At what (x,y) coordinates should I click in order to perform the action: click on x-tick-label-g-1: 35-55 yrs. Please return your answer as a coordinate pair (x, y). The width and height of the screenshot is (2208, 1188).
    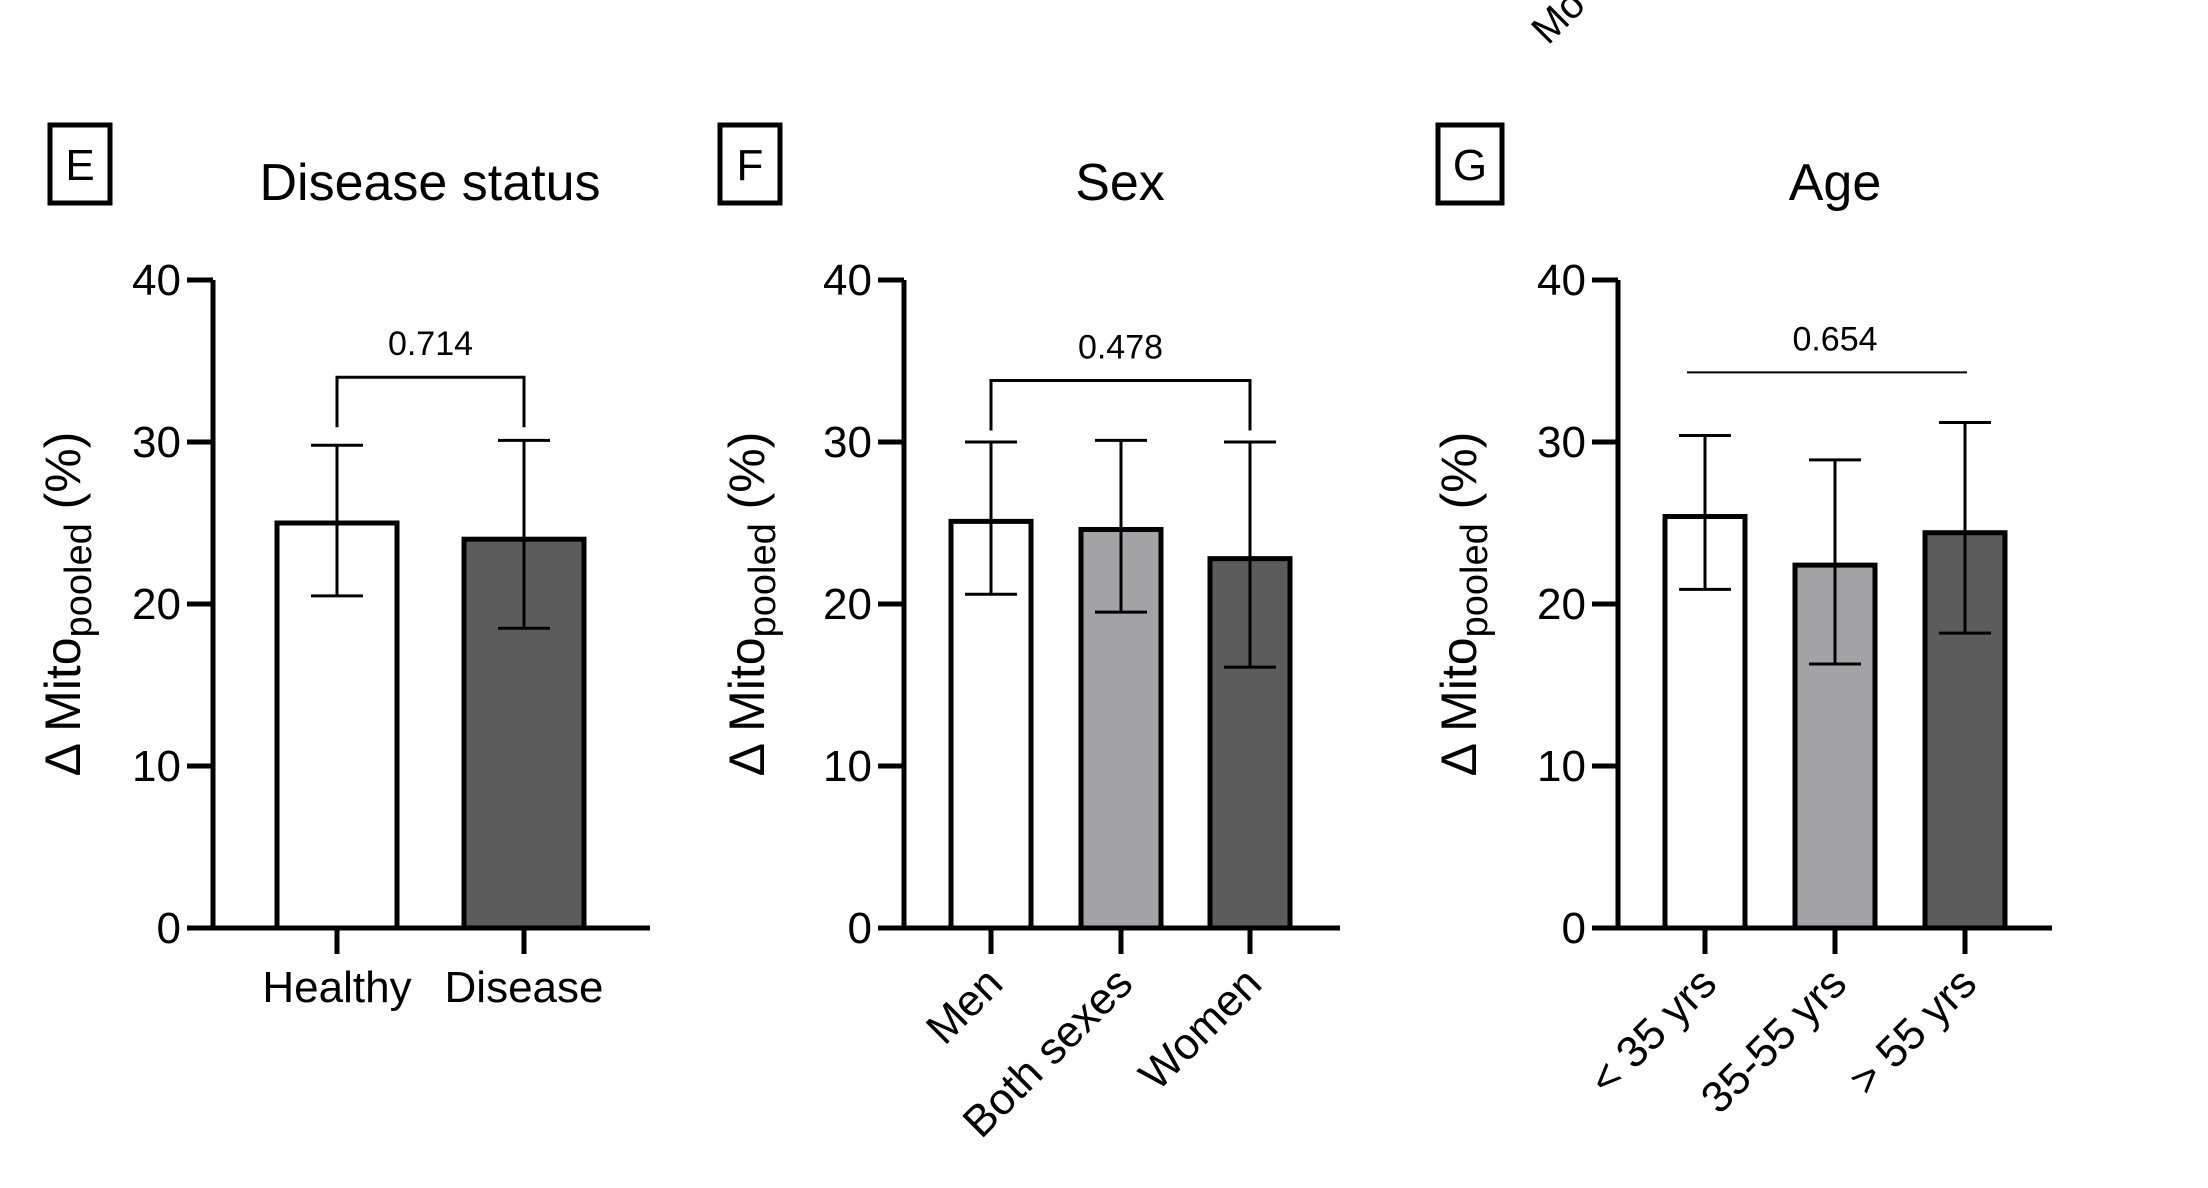
    Looking at the image, I should click on (1774, 1040).